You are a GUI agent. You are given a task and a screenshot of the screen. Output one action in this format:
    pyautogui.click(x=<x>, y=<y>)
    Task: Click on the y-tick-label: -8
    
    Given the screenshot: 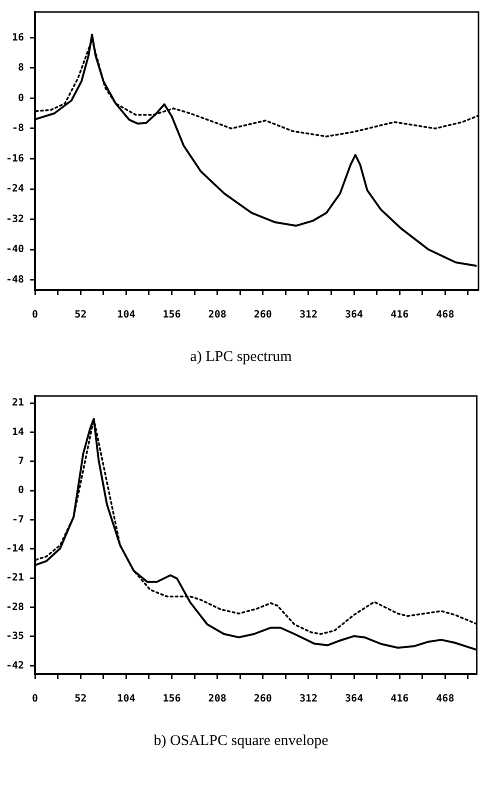 What is the action you would take?
    pyautogui.click(x=18, y=128)
    